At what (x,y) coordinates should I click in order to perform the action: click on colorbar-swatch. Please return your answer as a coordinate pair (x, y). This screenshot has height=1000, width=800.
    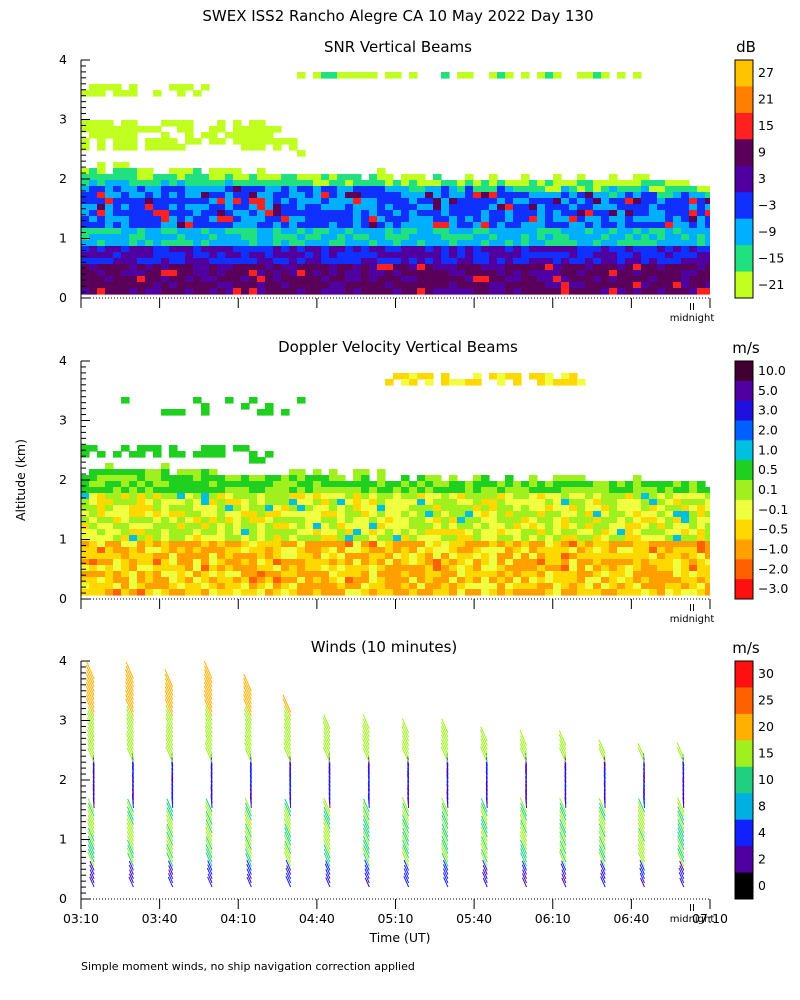
    Looking at the image, I should click on (744, 886).